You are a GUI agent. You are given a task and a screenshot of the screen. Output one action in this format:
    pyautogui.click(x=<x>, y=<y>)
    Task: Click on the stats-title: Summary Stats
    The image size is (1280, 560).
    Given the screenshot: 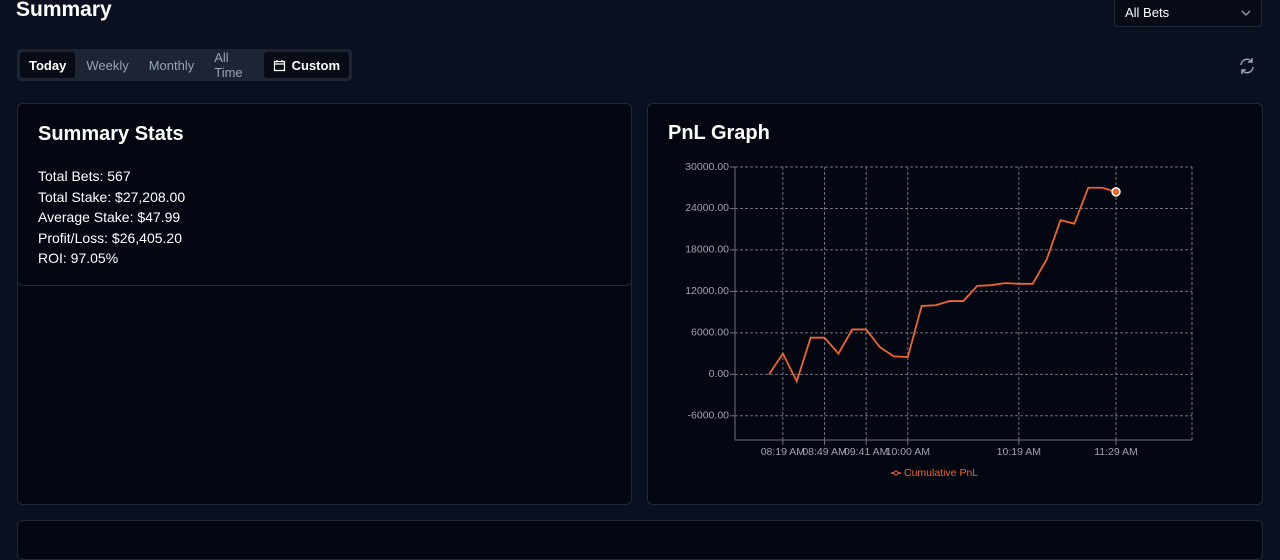 What is the action you would take?
    pyautogui.click(x=111, y=134)
    